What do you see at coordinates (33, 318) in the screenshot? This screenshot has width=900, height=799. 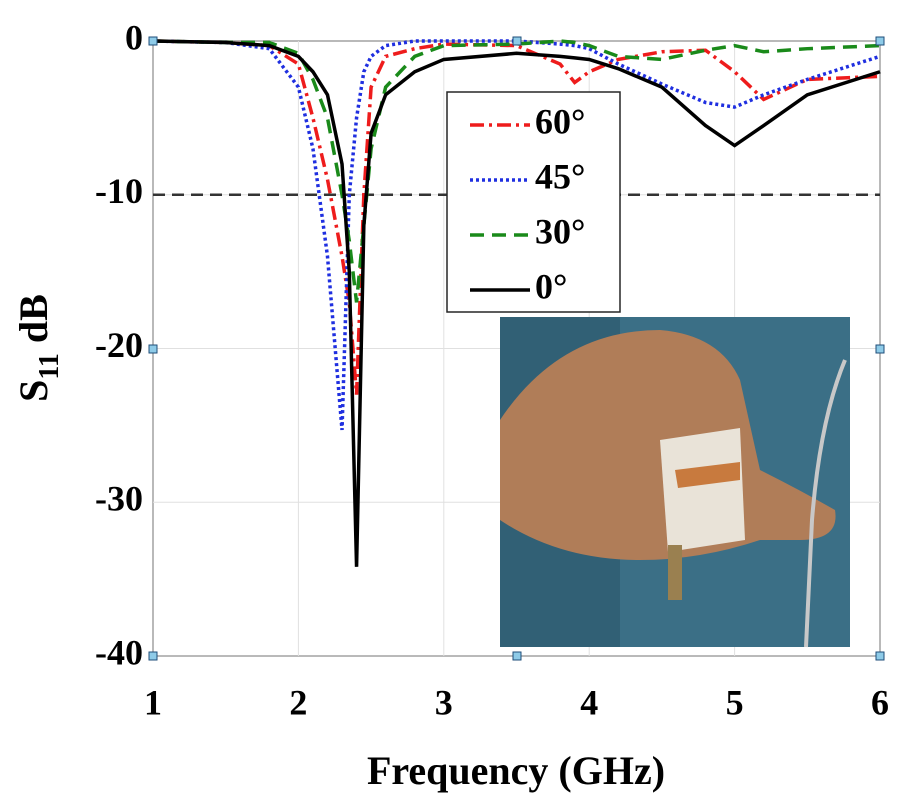 I see `y-label-unit: dB` at bounding box center [33, 318].